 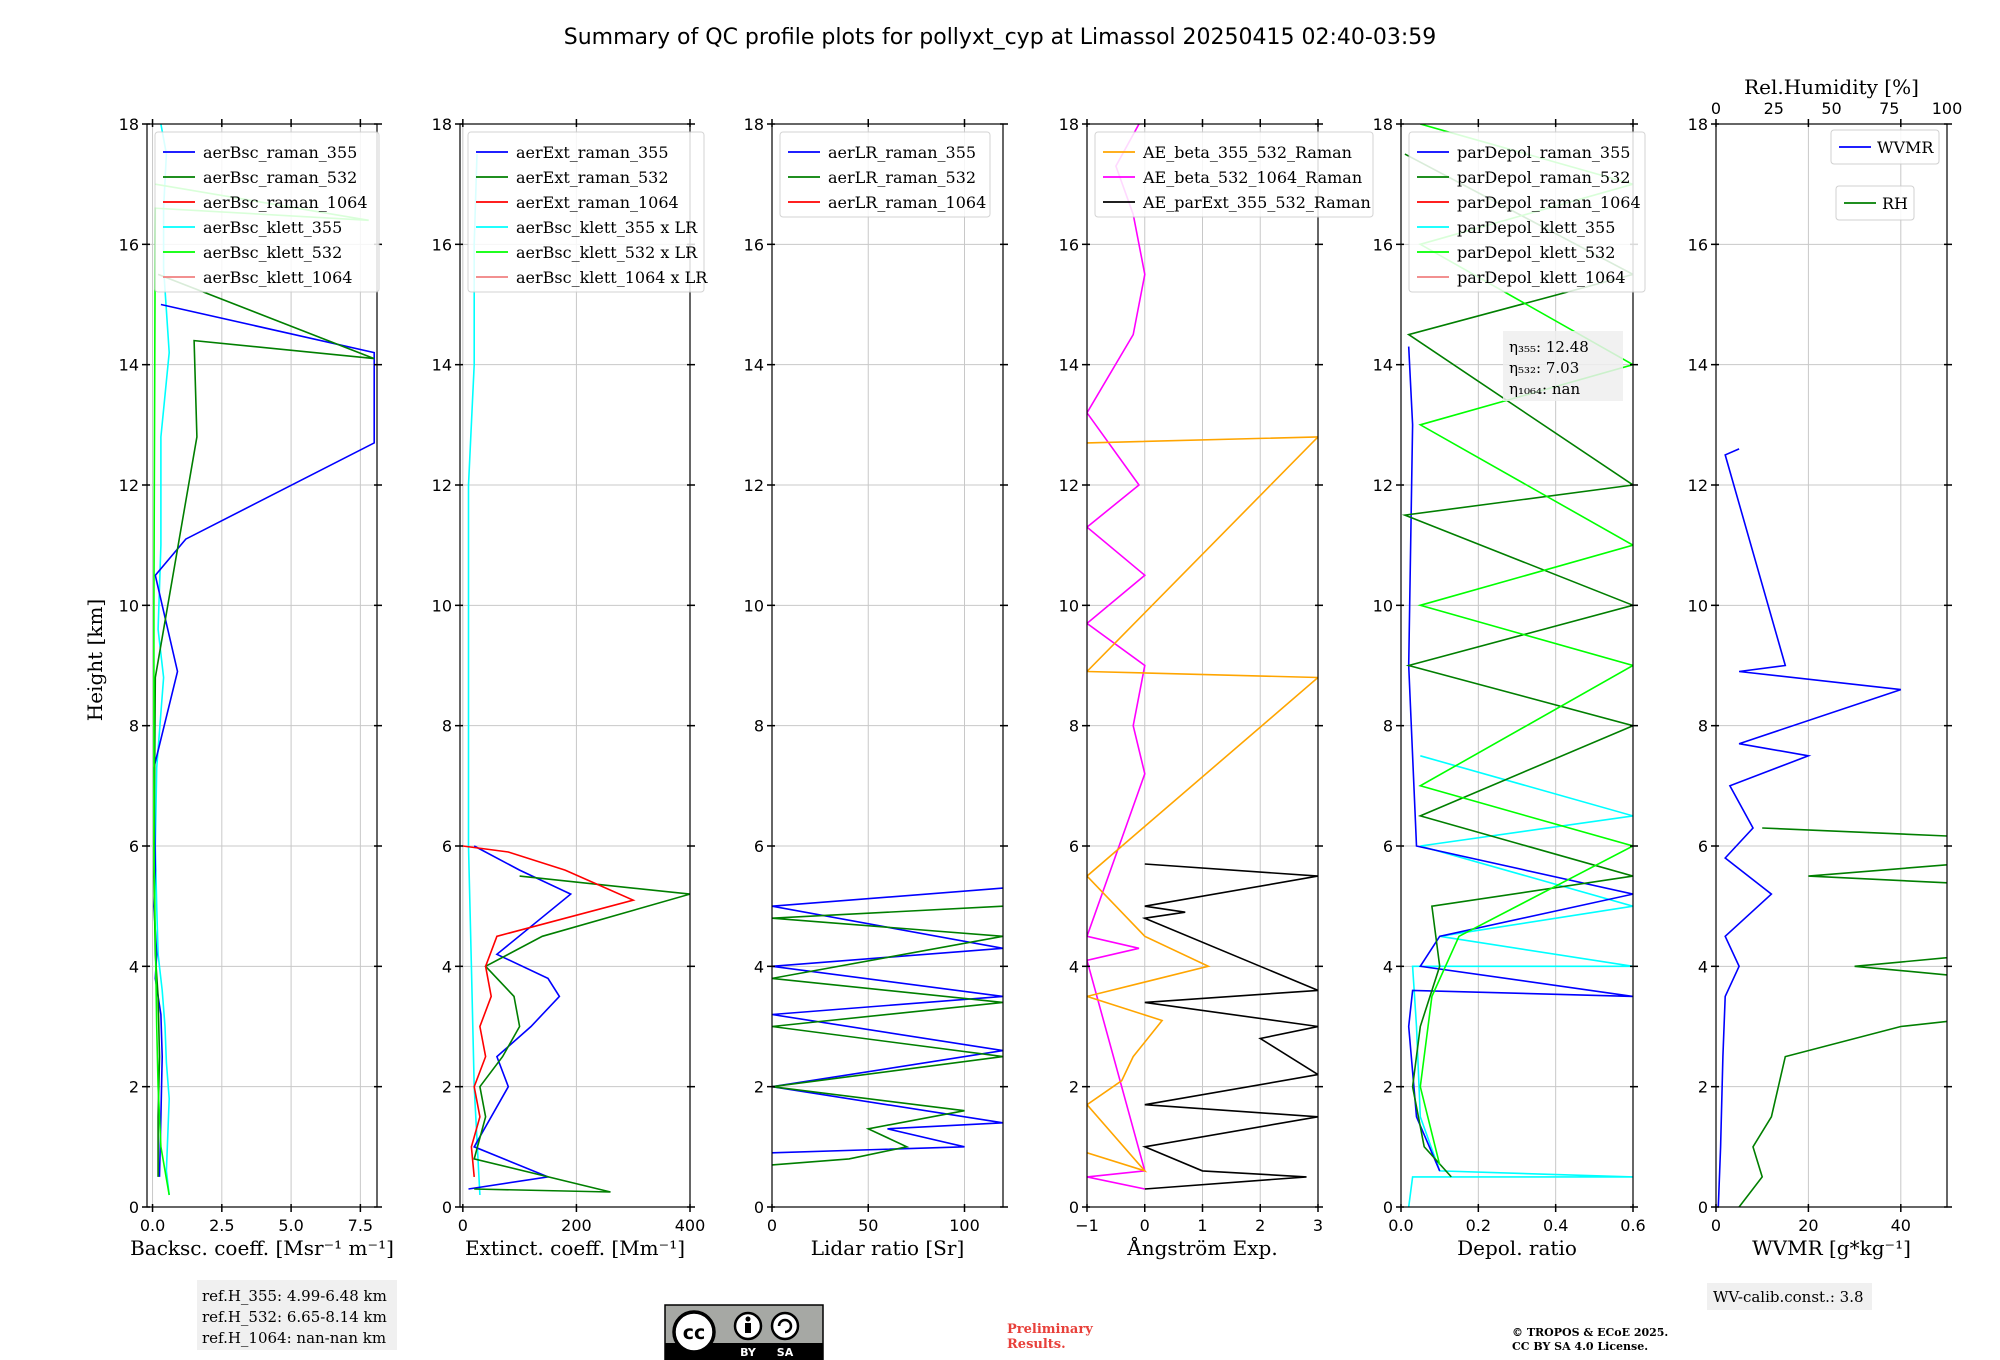 I want to click on legend-label-ext-4: aerBsc_klett_532 x LR, so click(x=607, y=252).